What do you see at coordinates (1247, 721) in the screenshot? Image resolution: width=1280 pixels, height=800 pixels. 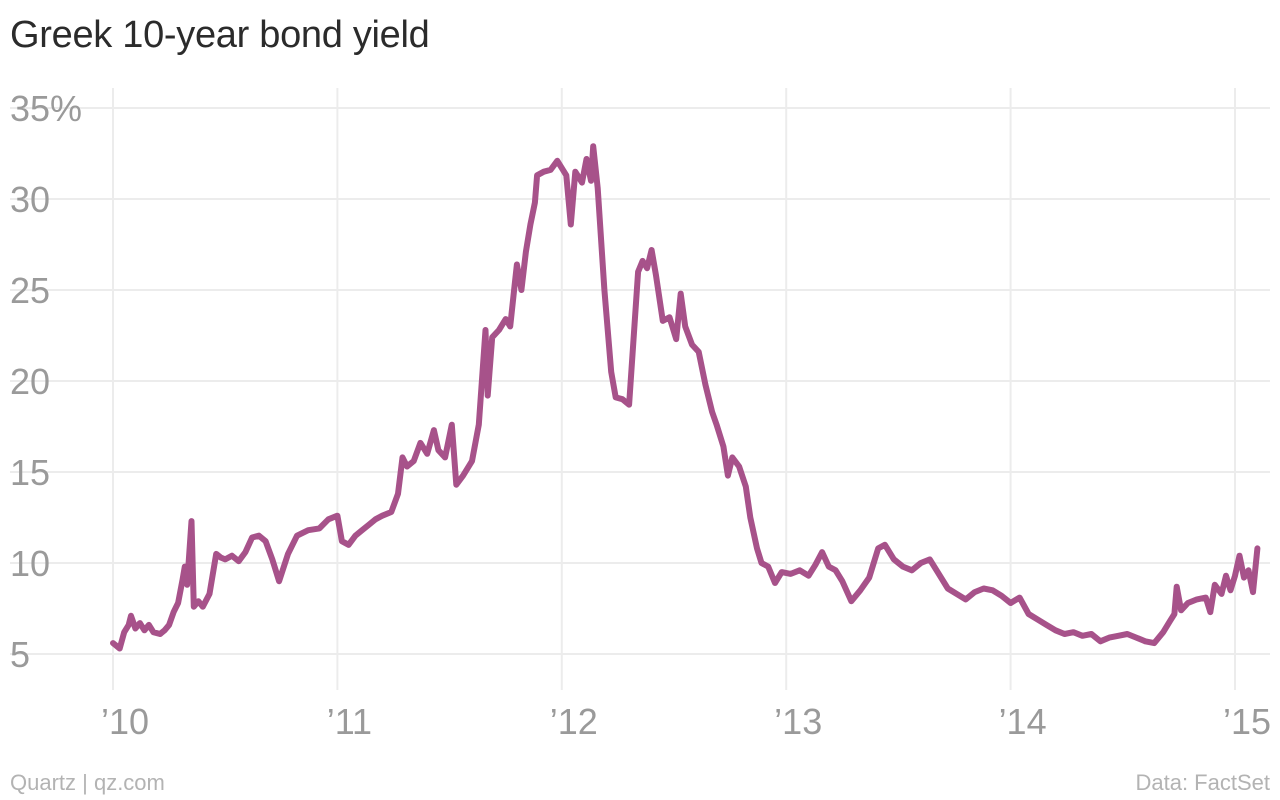 I see `x-tick-label: ’15` at bounding box center [1247, 721].